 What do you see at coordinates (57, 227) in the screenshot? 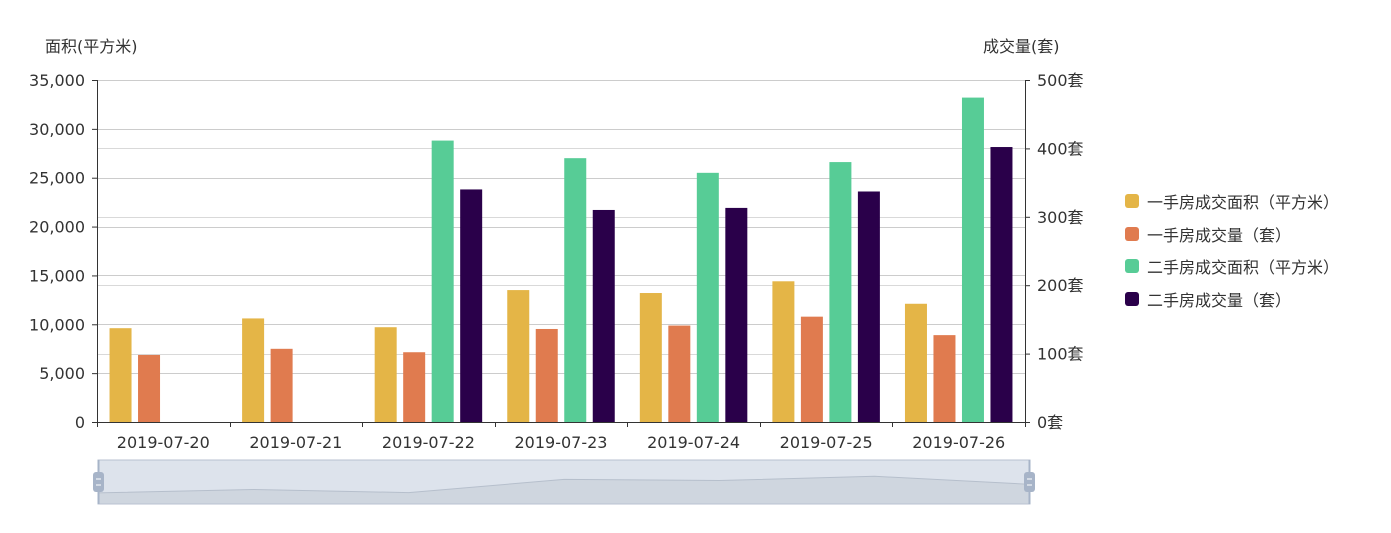
I see `y-axis-left-tick-label: 20,000` at bounding box center [57, 227].